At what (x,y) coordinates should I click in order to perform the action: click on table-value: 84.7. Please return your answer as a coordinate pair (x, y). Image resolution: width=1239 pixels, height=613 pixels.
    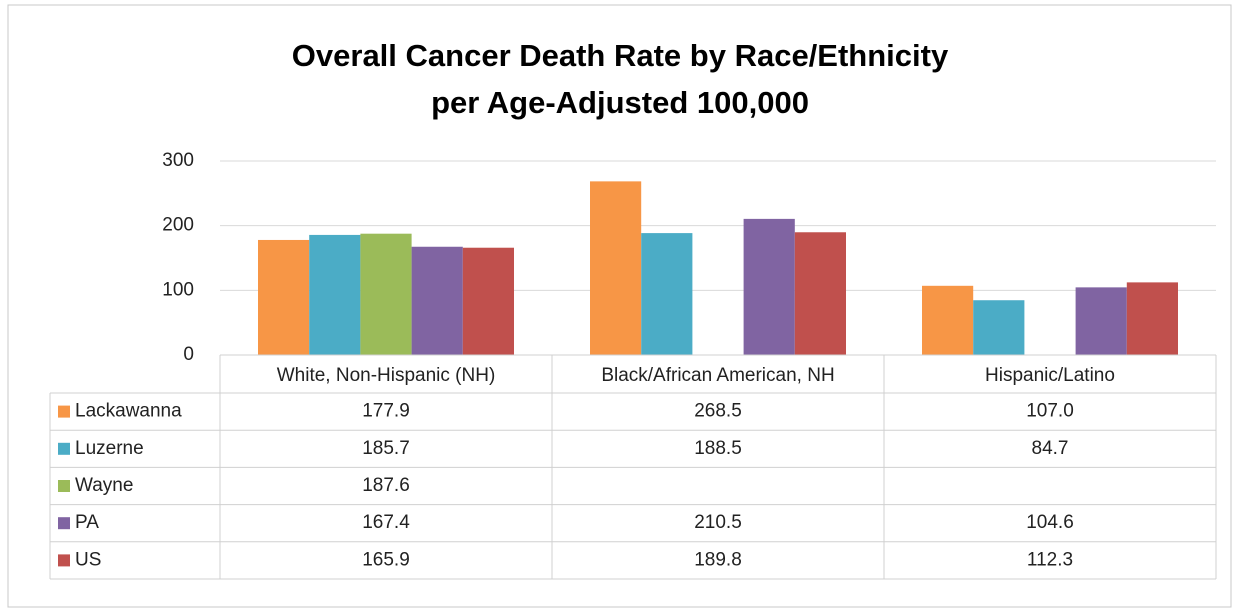
    Looking at the image, I should click on (1050, 448).